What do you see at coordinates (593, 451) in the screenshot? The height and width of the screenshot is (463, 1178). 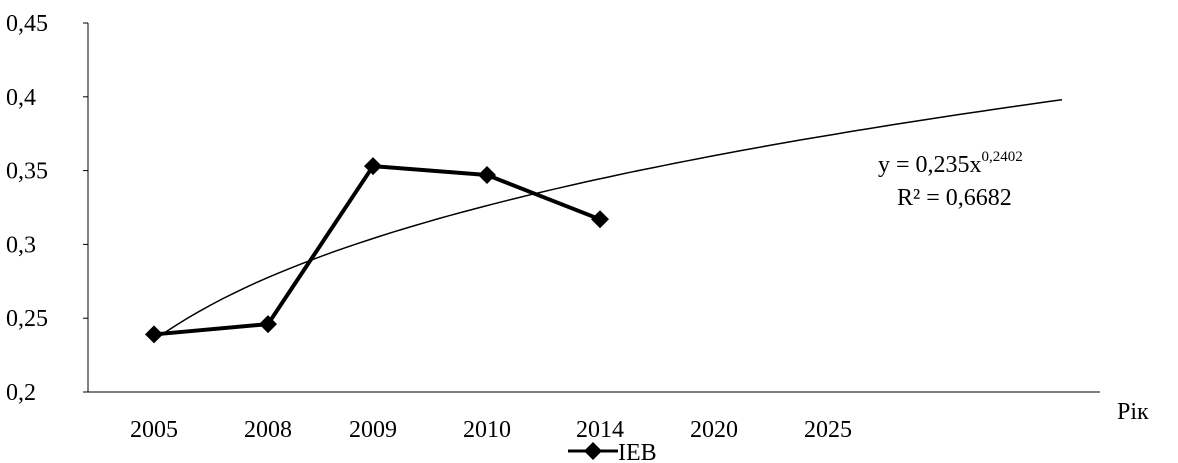 I see `legend-diamond-marker` at bounding box center [593, 451].